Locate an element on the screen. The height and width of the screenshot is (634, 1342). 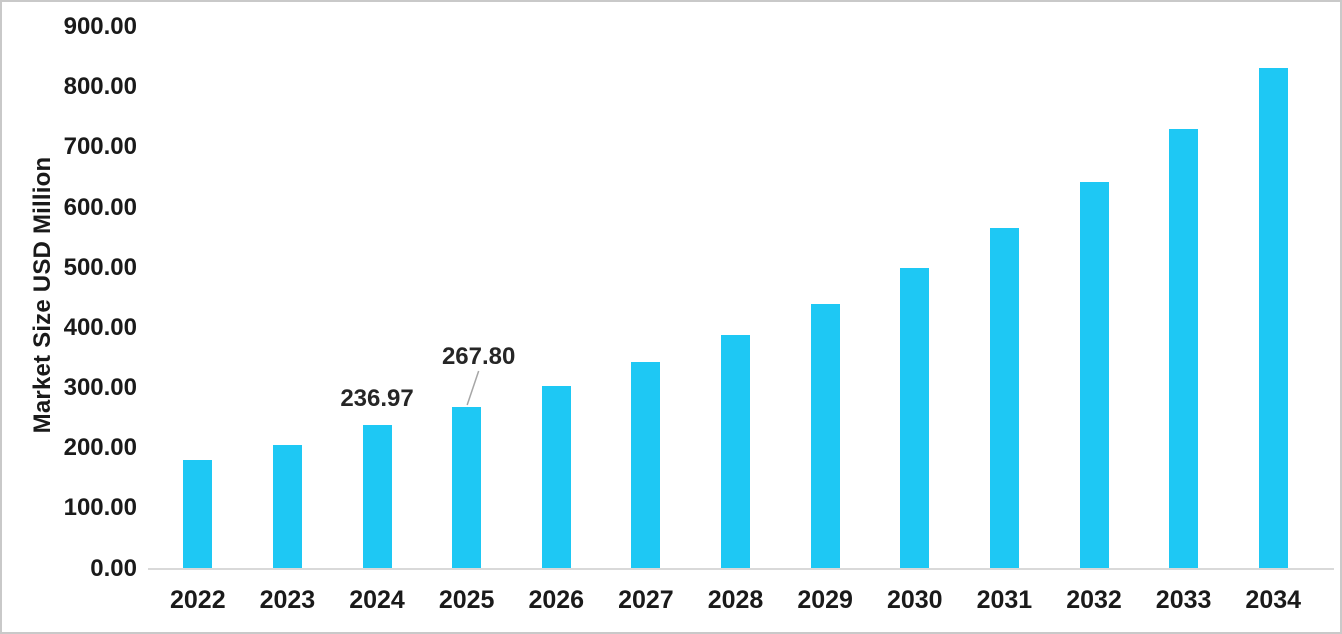
x-tick-label-2025: 2025 is located at coordinates (466, 600).